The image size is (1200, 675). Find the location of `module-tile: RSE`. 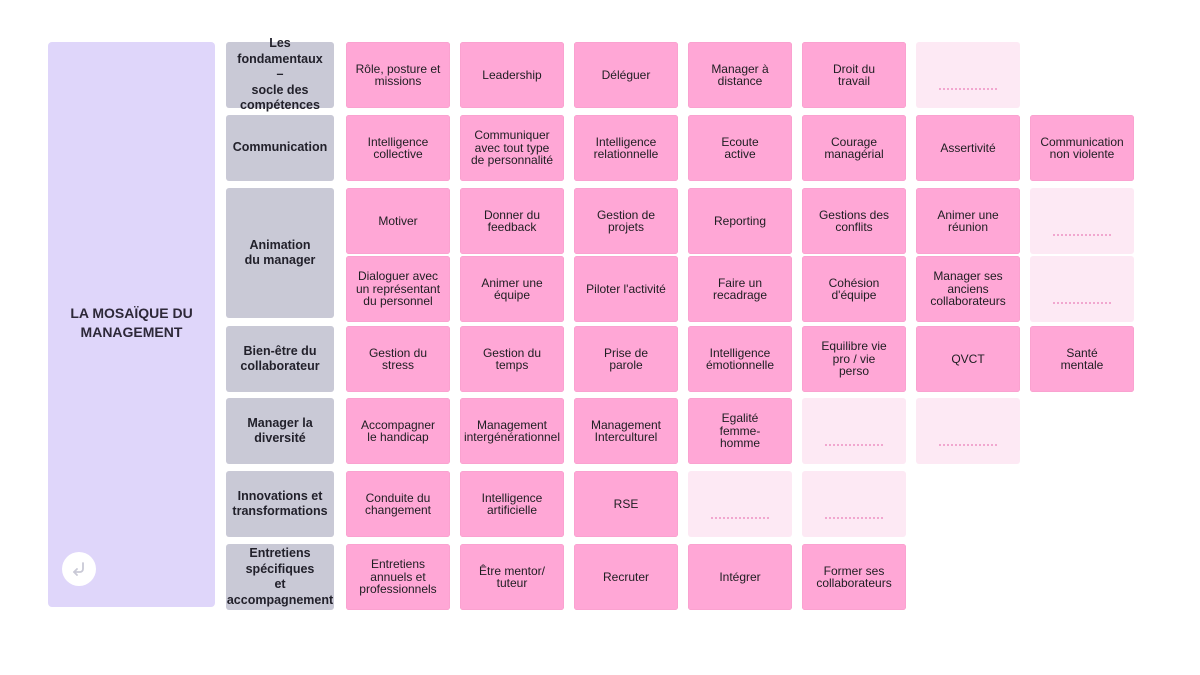

module-tile: RSE is located at coordinates (626, 504).